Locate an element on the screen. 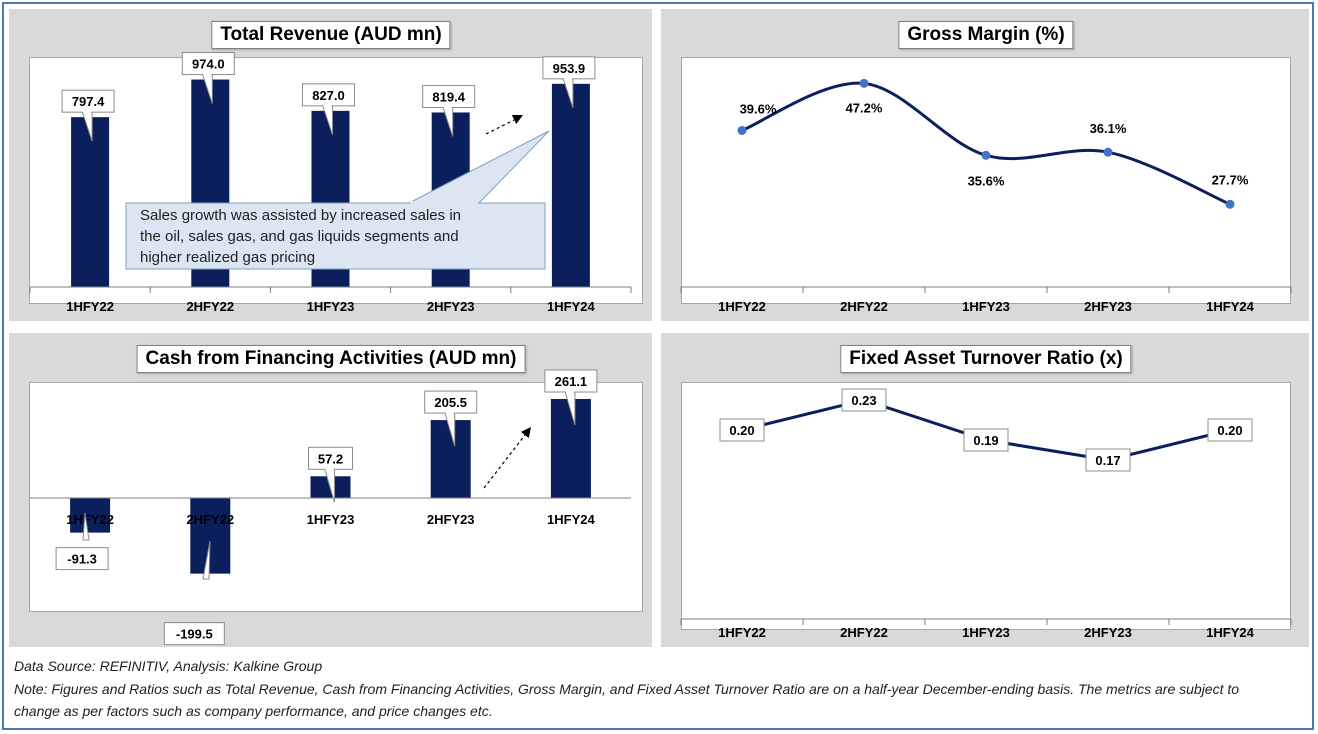 This screenshot has height=734, width=1318. fat-chart-title: Fixed Asset Turnover Ratio (x) is located at coordinates (986, 359).